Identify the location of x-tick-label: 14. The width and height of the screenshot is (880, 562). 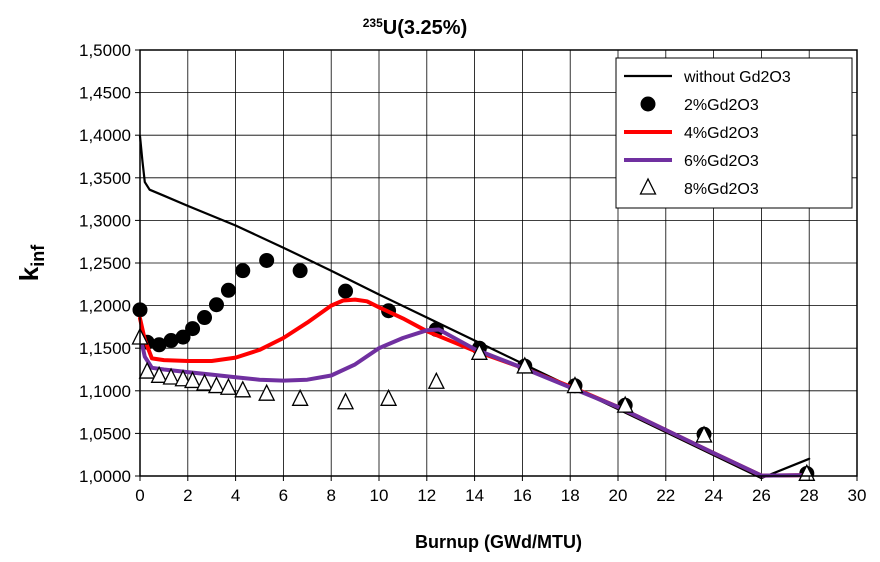
(474, 495).